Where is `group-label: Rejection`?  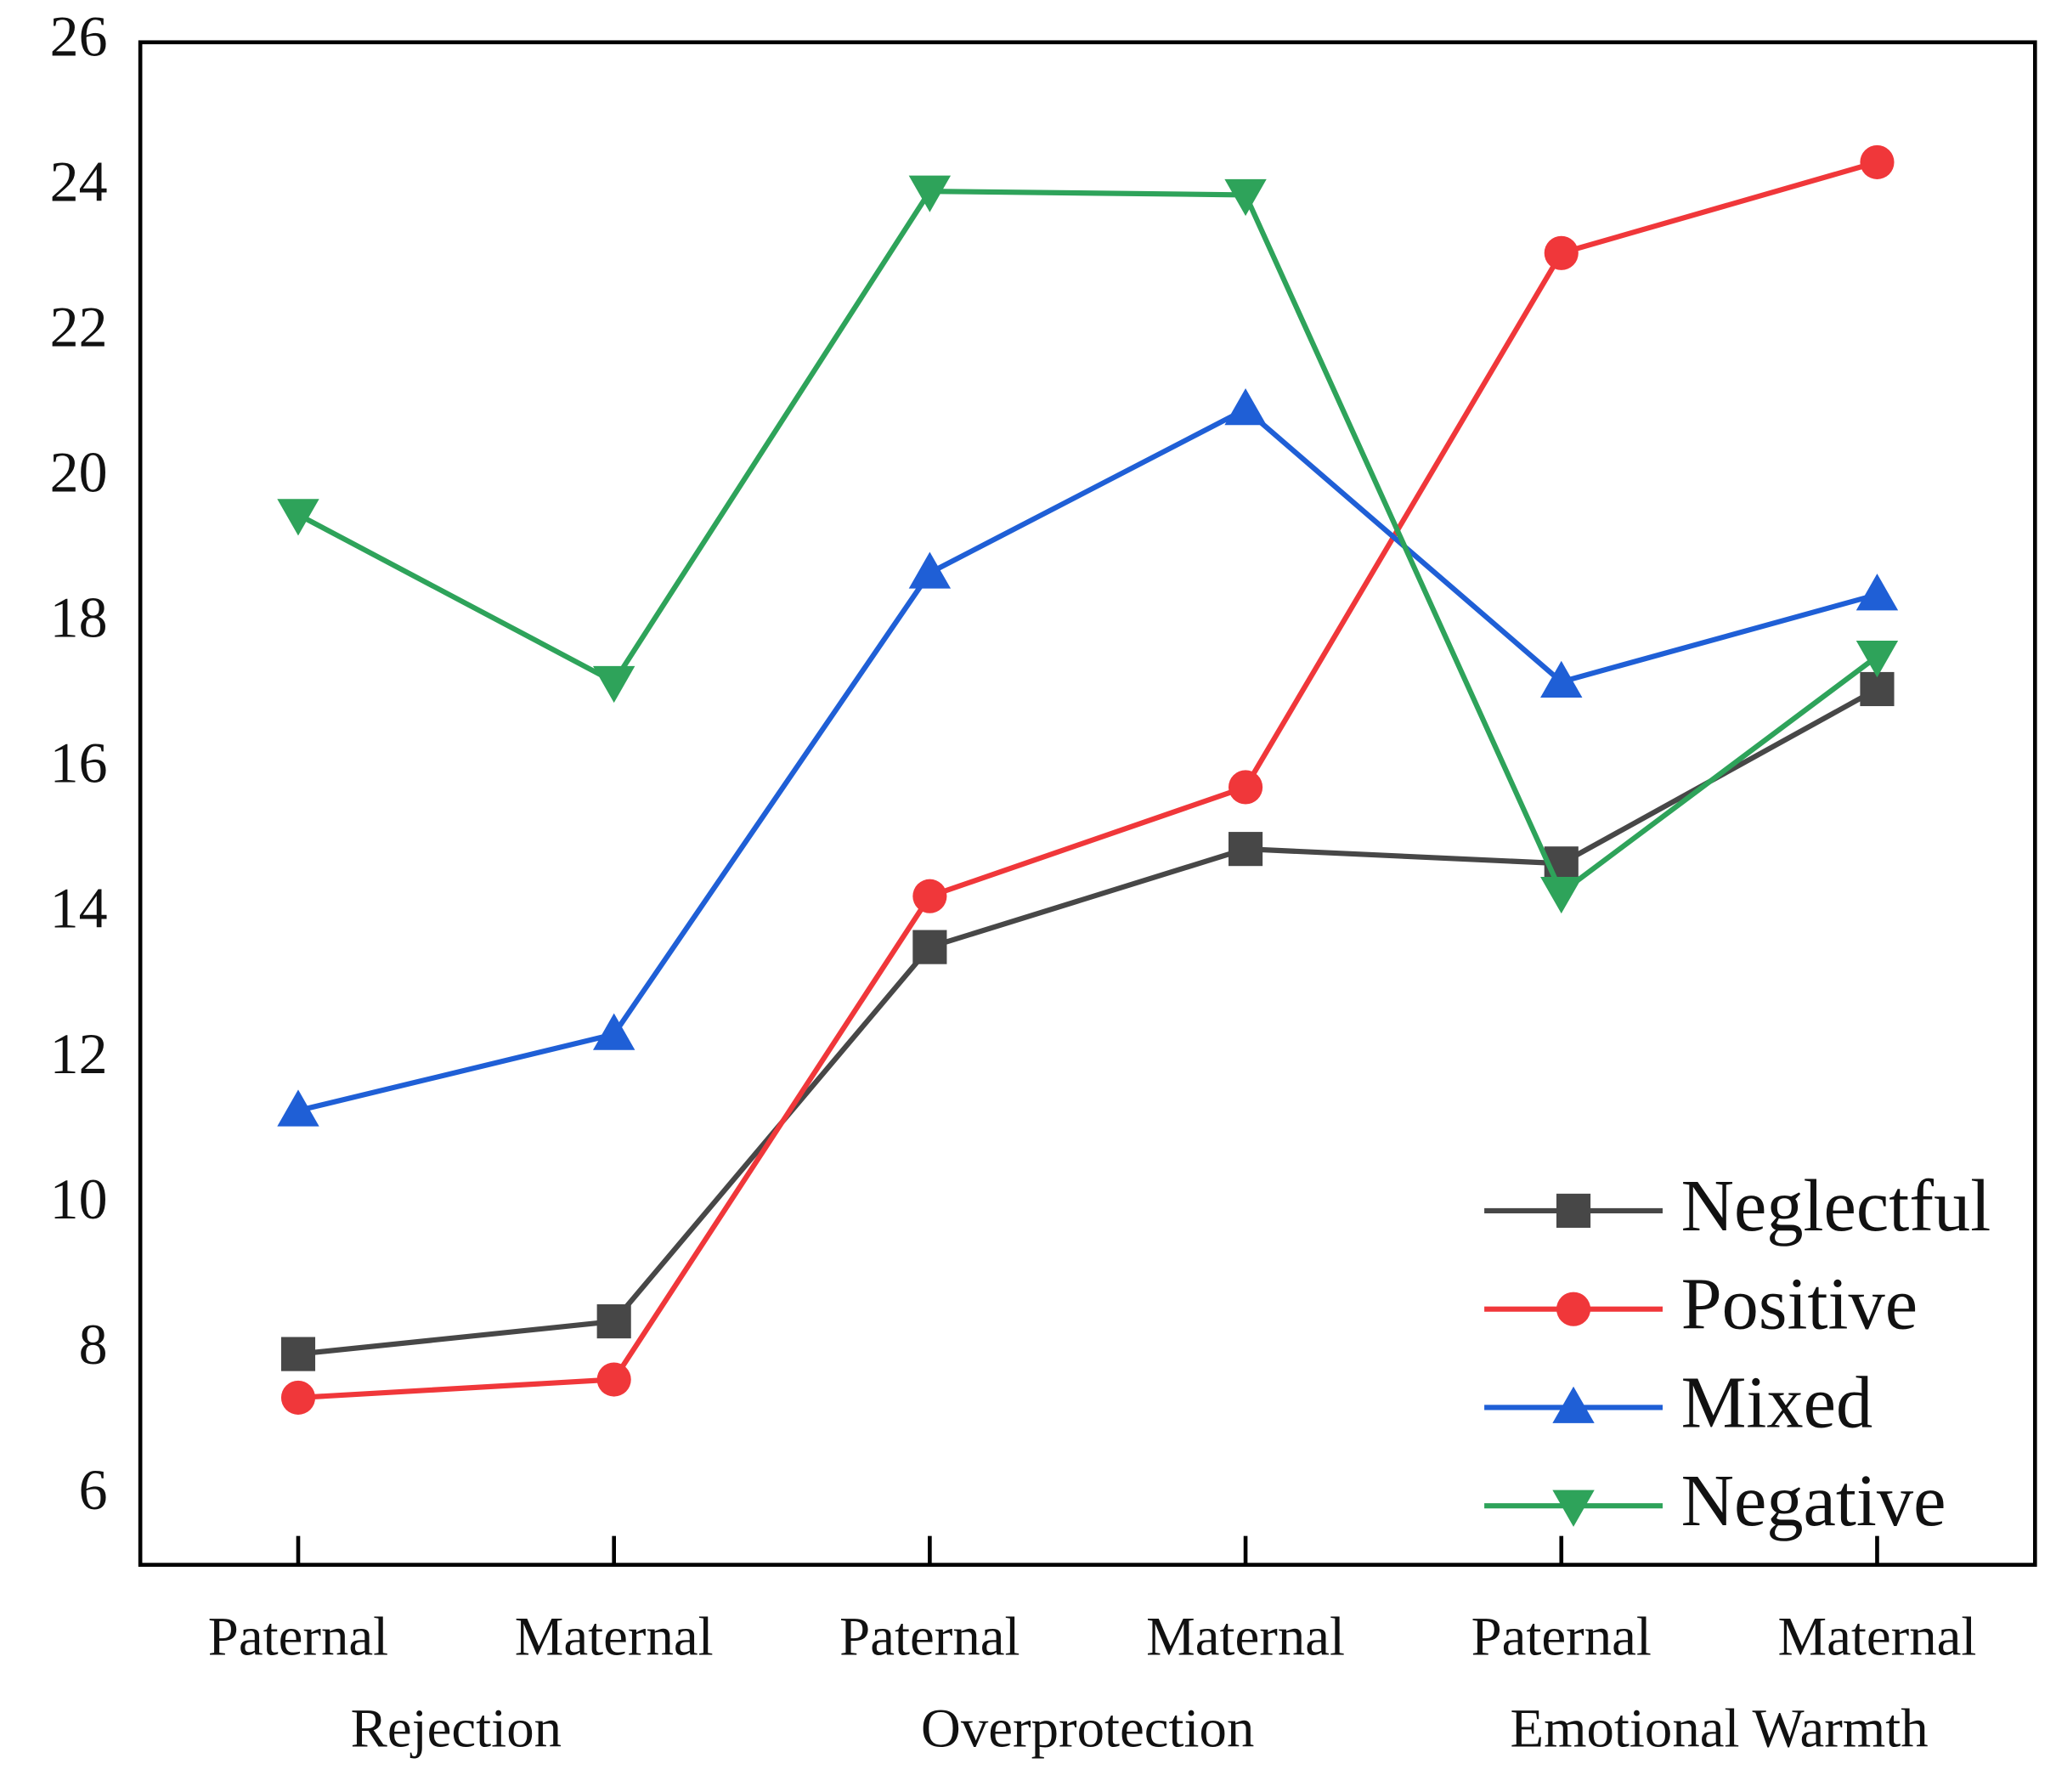
group-label: Rejection is located at coordinates (457, 1729).